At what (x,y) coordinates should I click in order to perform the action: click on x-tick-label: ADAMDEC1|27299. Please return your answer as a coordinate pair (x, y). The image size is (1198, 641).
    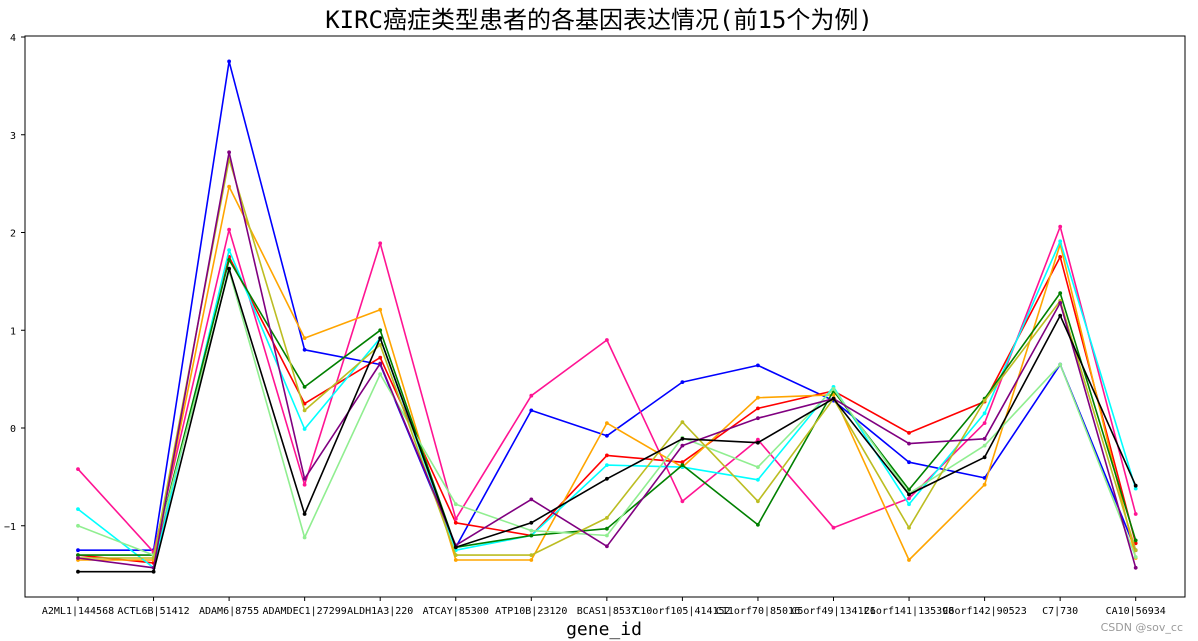
    Looking at the image, I should click on (305, 611).